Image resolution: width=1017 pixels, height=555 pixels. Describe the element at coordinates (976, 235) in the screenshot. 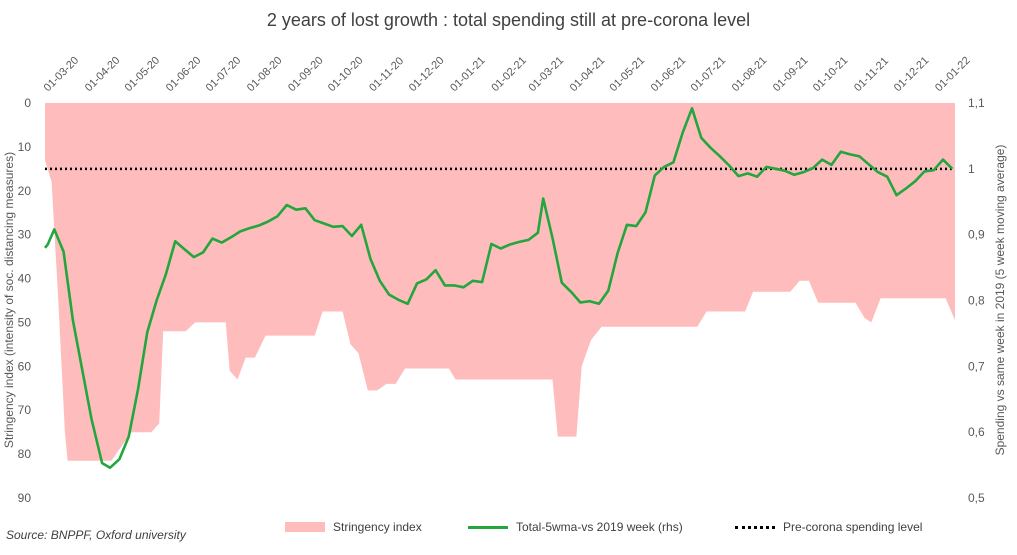

I see `y-right-tick-label: 0,9` at that location.